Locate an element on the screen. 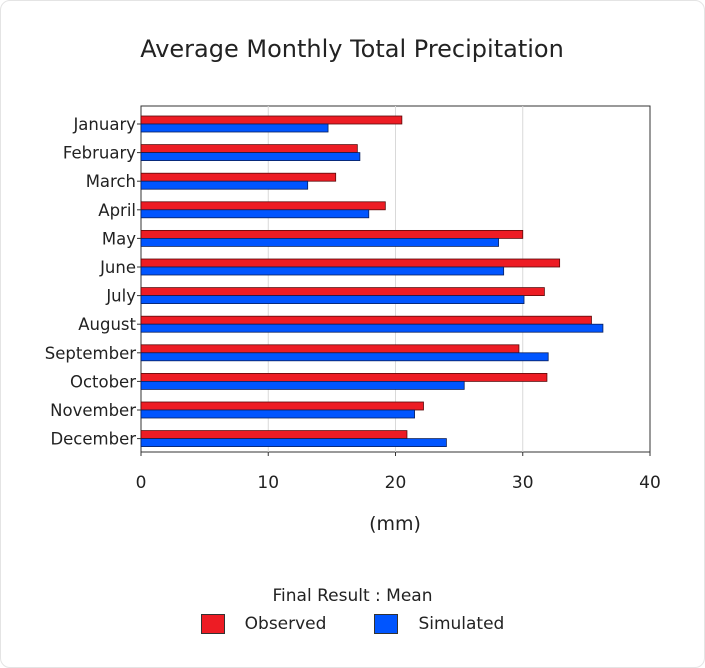 This screenshot has height=668, width=705. x-axis: 0 10 20 30 40 is located at coordinates (398, 472).